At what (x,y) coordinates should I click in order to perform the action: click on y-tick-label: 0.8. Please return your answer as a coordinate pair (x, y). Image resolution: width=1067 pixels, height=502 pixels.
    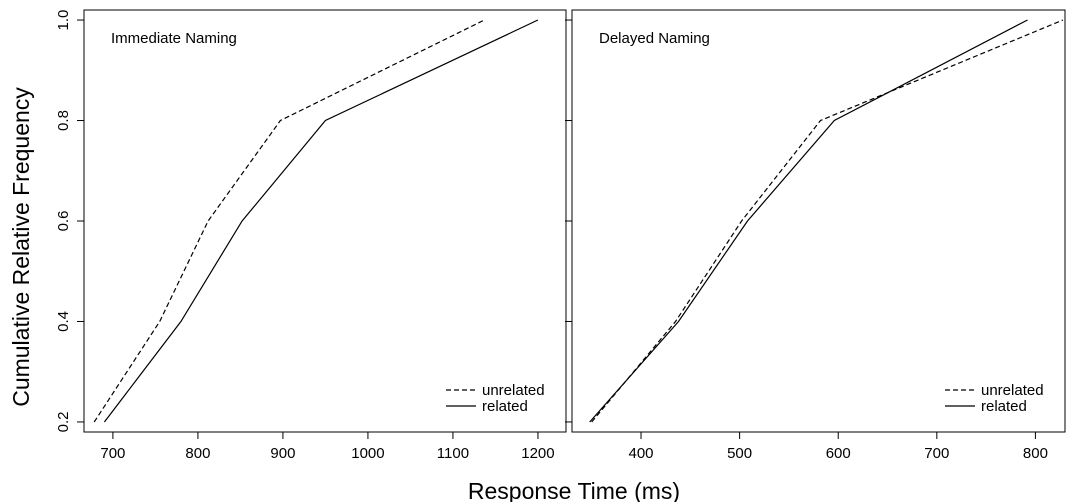
    Looking at the image, I should click on (63, 120).